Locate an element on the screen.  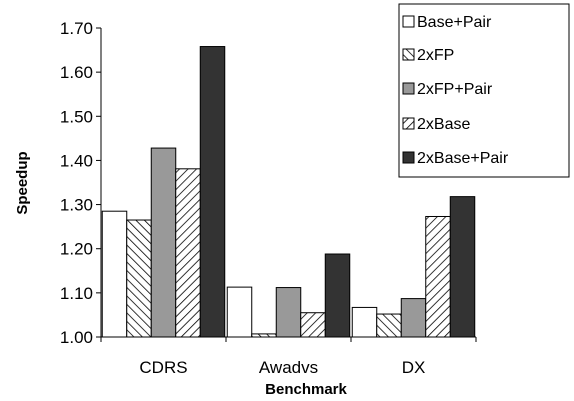
y-tick-label: 1.00 is located at coordinates (76, 337).